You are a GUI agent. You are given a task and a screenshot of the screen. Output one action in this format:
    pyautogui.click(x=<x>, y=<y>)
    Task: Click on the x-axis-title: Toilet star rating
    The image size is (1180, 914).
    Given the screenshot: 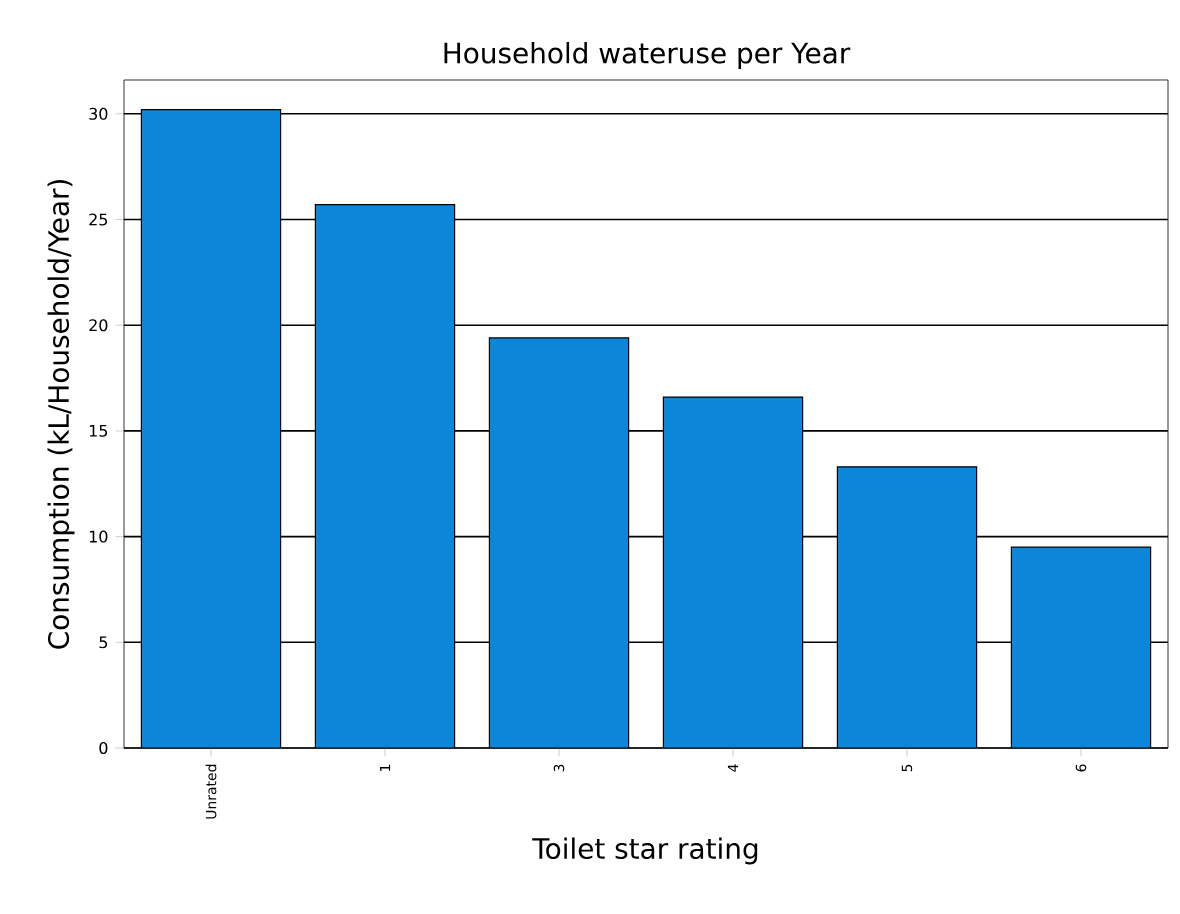 What is the action you would take?
    pyautogui.click(x=645, y=851)
    